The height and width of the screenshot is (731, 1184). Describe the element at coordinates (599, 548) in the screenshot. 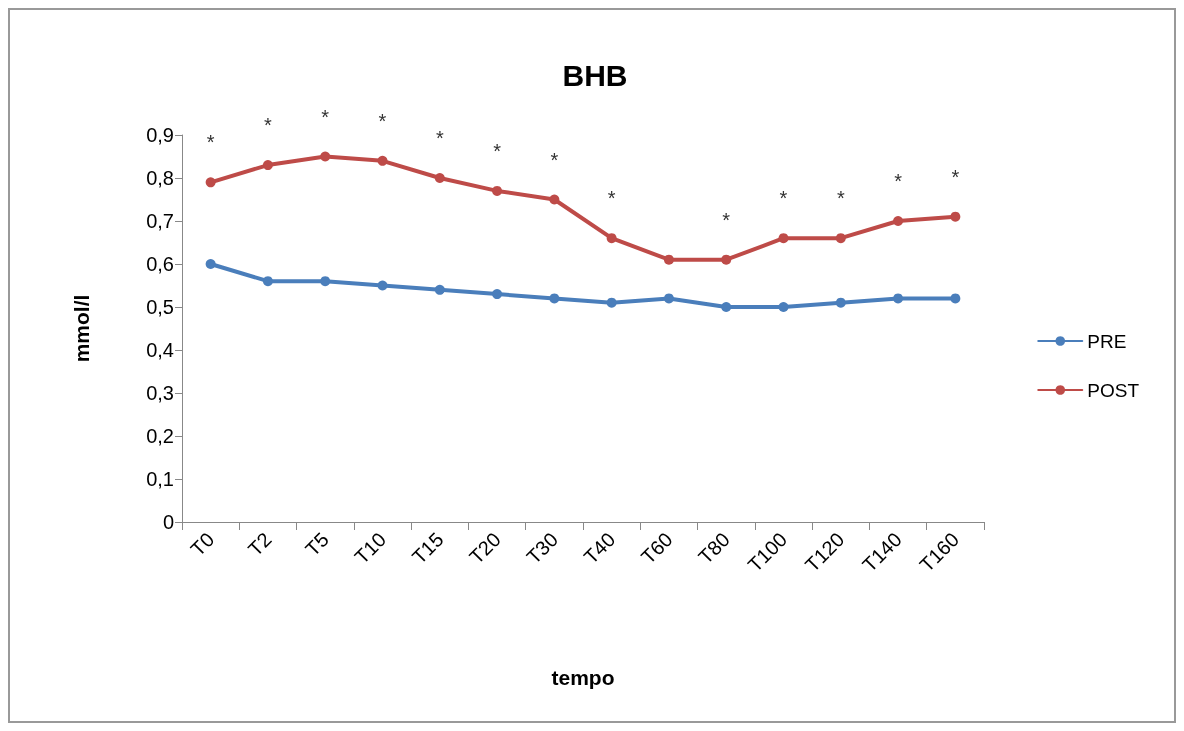

I see `x-tick-label: T40` at that location.